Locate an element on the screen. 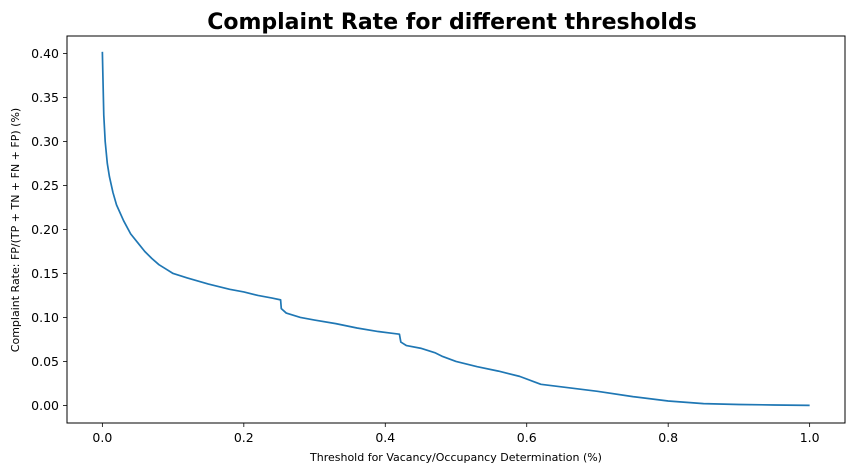 The image size is (854, 474). y-tick-label: 0.40 is located at coordinates (45, 53).